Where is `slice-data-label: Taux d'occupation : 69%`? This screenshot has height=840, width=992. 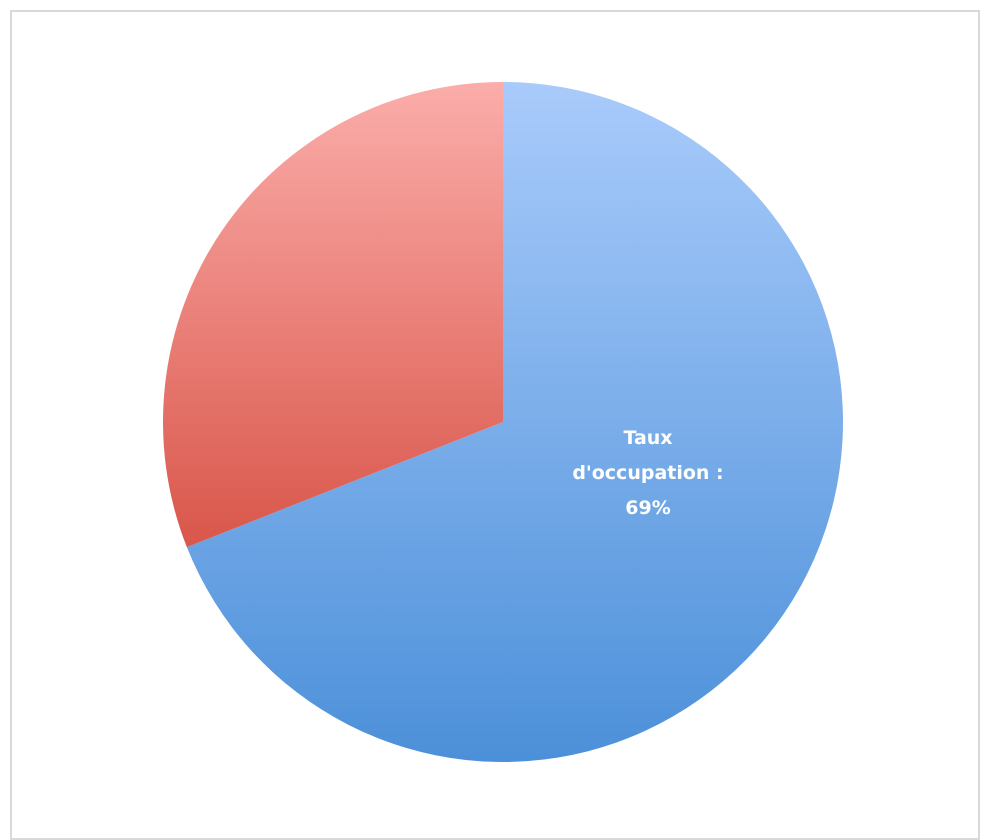
slice-data-label: Taux d'occupation : 69% is located at coordinates (648, 473).